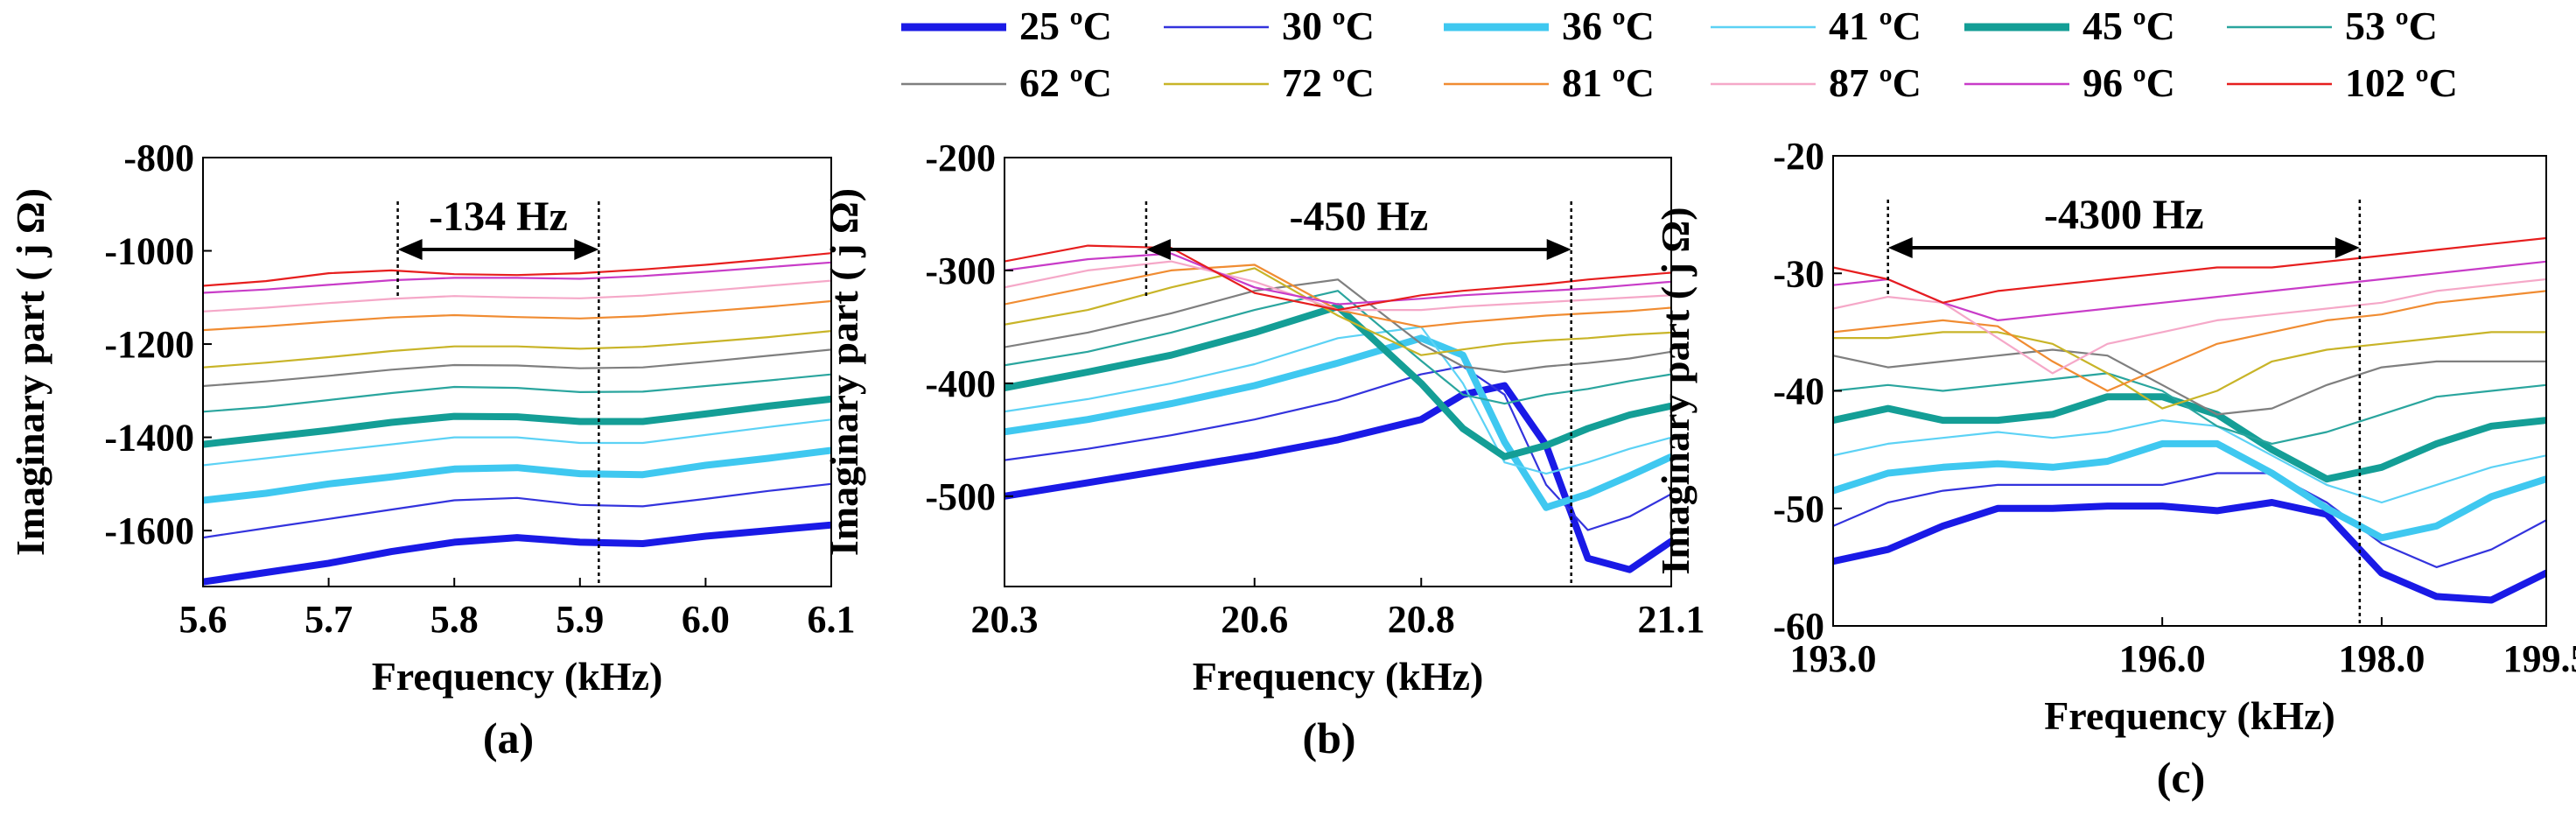  What do you see at coordinates (2401, 82) in the screenshot?
I see `legend-label: 102 ºC` at bounding box center [2401, 82].